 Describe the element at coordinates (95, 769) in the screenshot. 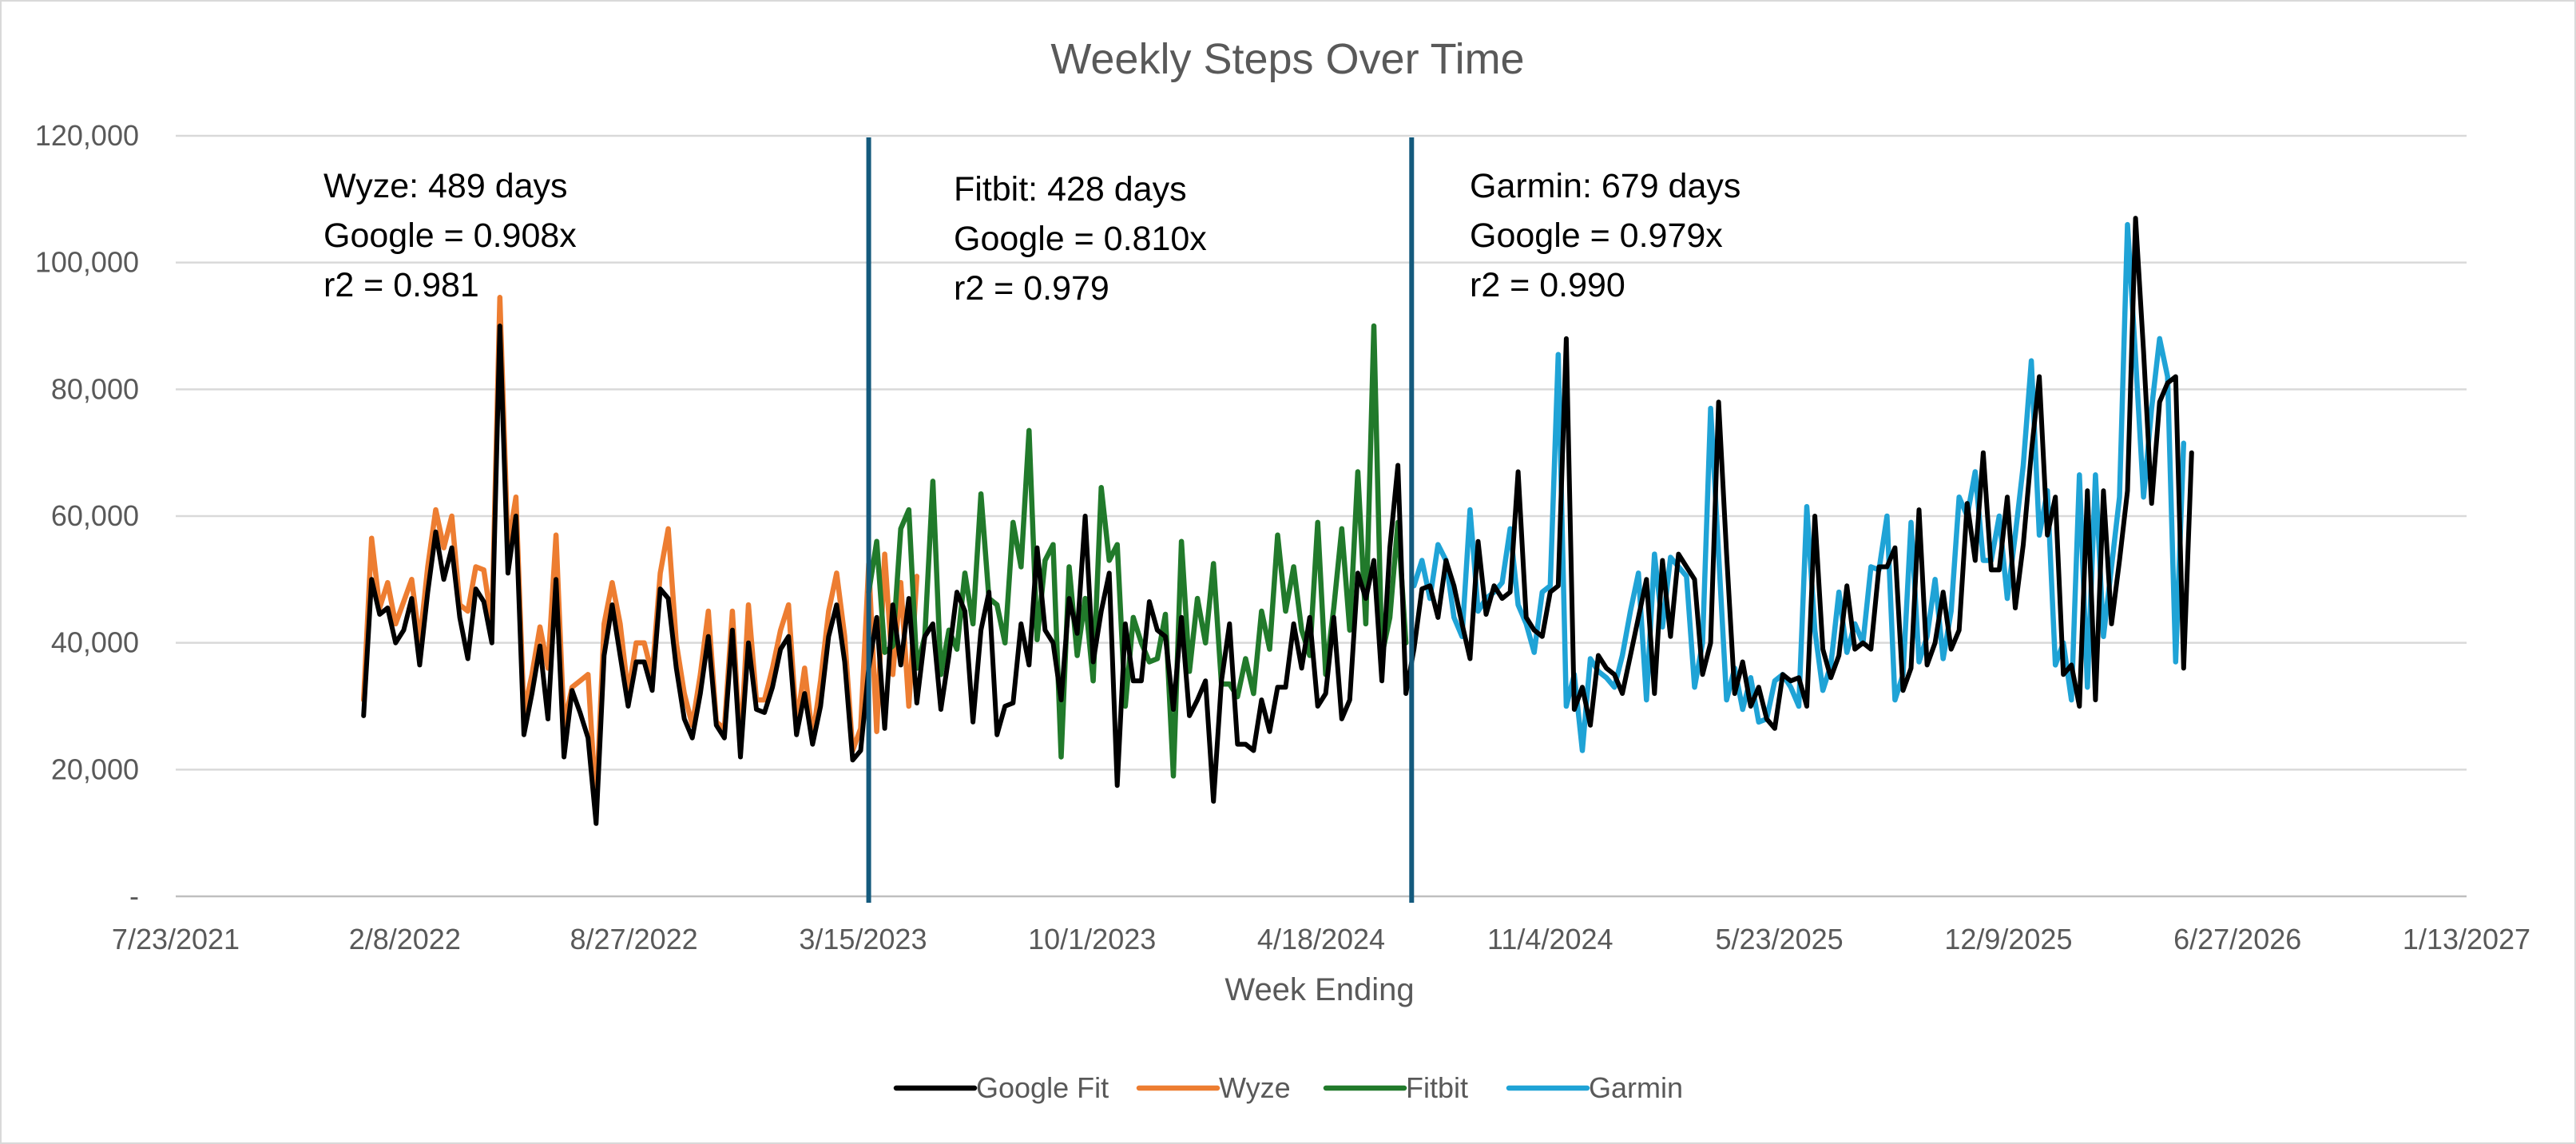

I see `y-tick-label: 20,000` at that location.